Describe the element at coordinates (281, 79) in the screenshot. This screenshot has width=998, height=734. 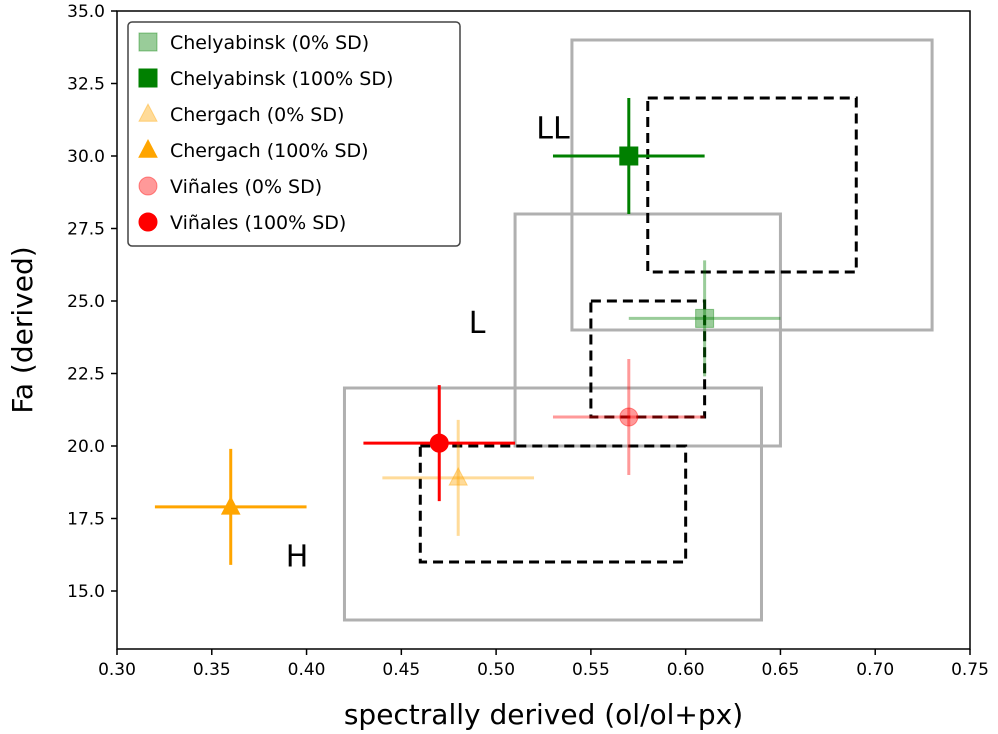
I see `legend-label: Chelyabinsk (100% SD)` at that location.